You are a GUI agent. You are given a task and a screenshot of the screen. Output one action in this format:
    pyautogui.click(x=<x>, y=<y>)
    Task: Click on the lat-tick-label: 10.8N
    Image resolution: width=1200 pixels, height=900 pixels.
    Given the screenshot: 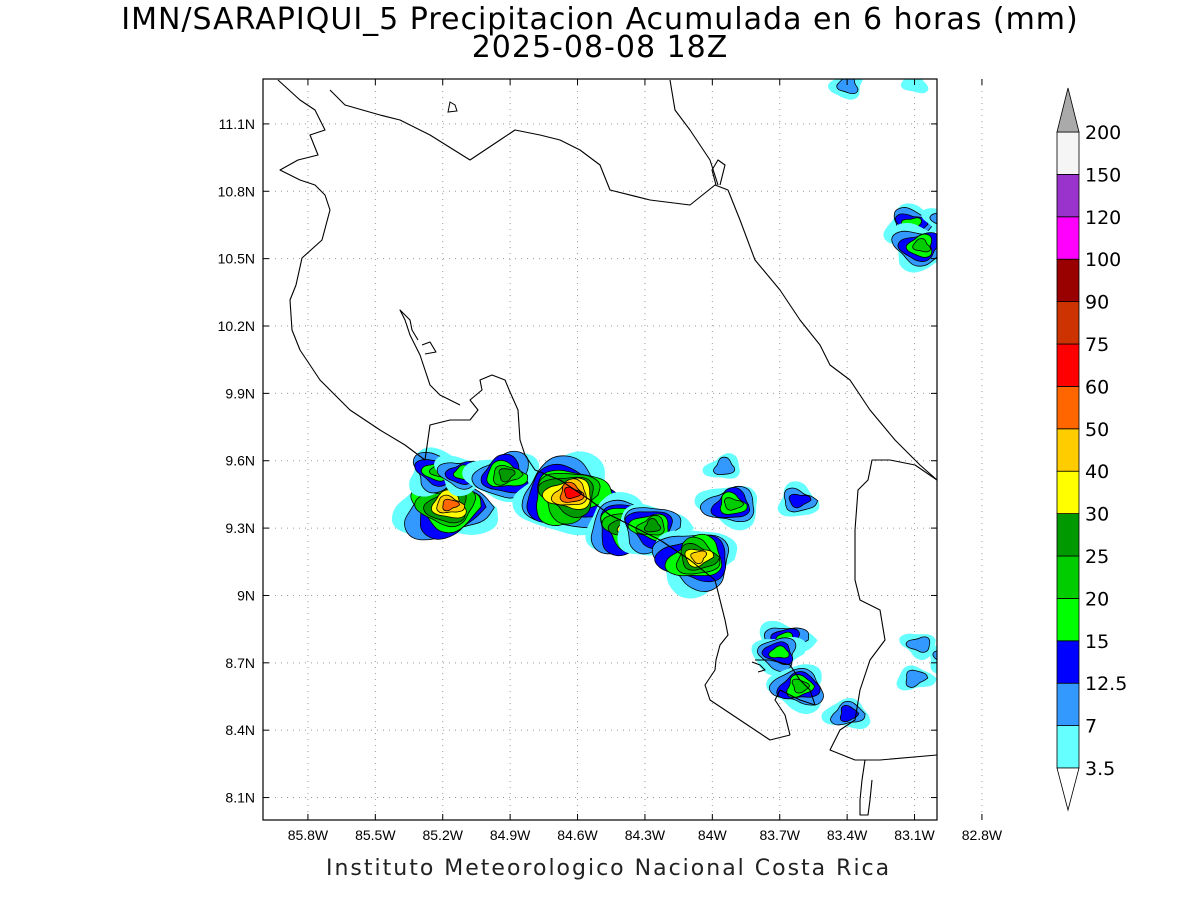 What is the action you would take?
    pyautogui.click(x=236, y=191)
    